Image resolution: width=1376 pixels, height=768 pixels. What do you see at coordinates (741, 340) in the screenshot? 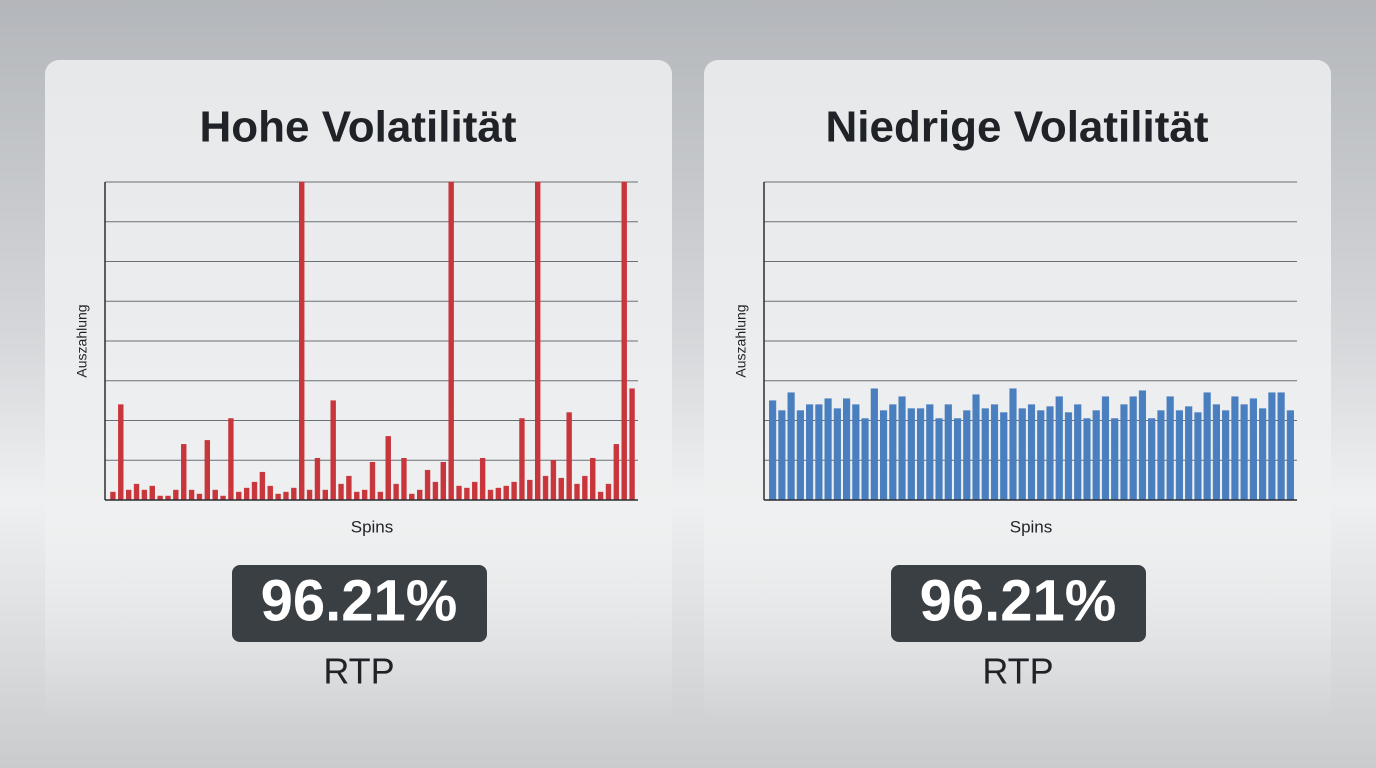
I see `y-axis-label: Auszahlung` at bounding box center [741, 340].